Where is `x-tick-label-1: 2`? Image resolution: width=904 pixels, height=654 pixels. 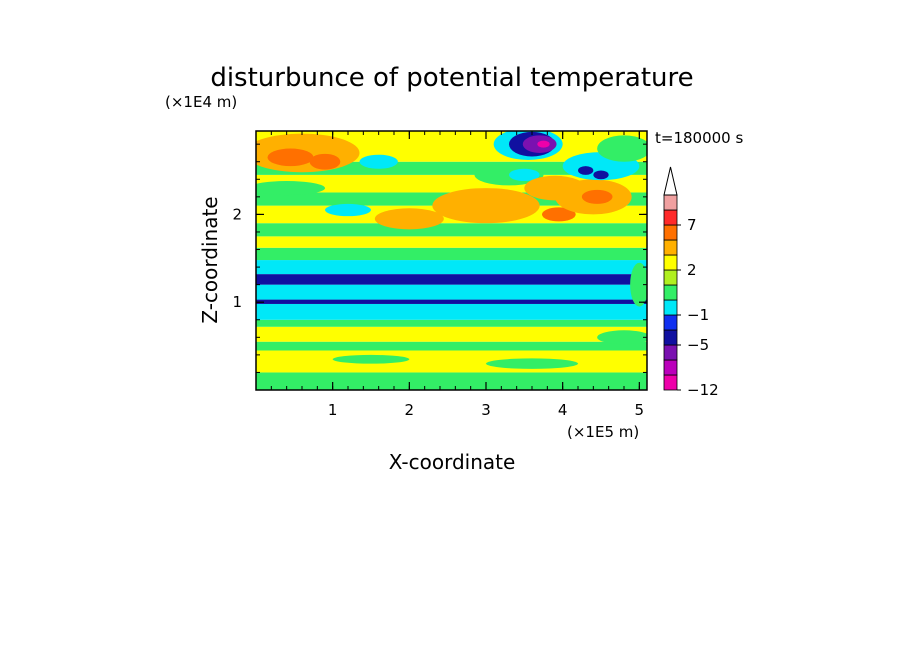 x-tick-label-1: 2 is located at coordinates (410, 410).